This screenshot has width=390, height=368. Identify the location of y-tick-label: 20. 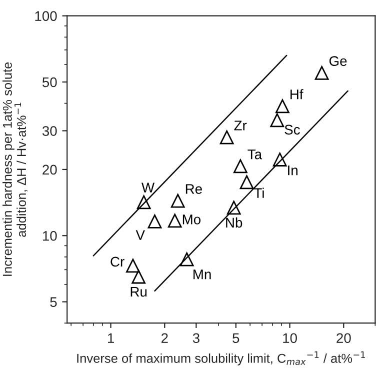
(49, 169).